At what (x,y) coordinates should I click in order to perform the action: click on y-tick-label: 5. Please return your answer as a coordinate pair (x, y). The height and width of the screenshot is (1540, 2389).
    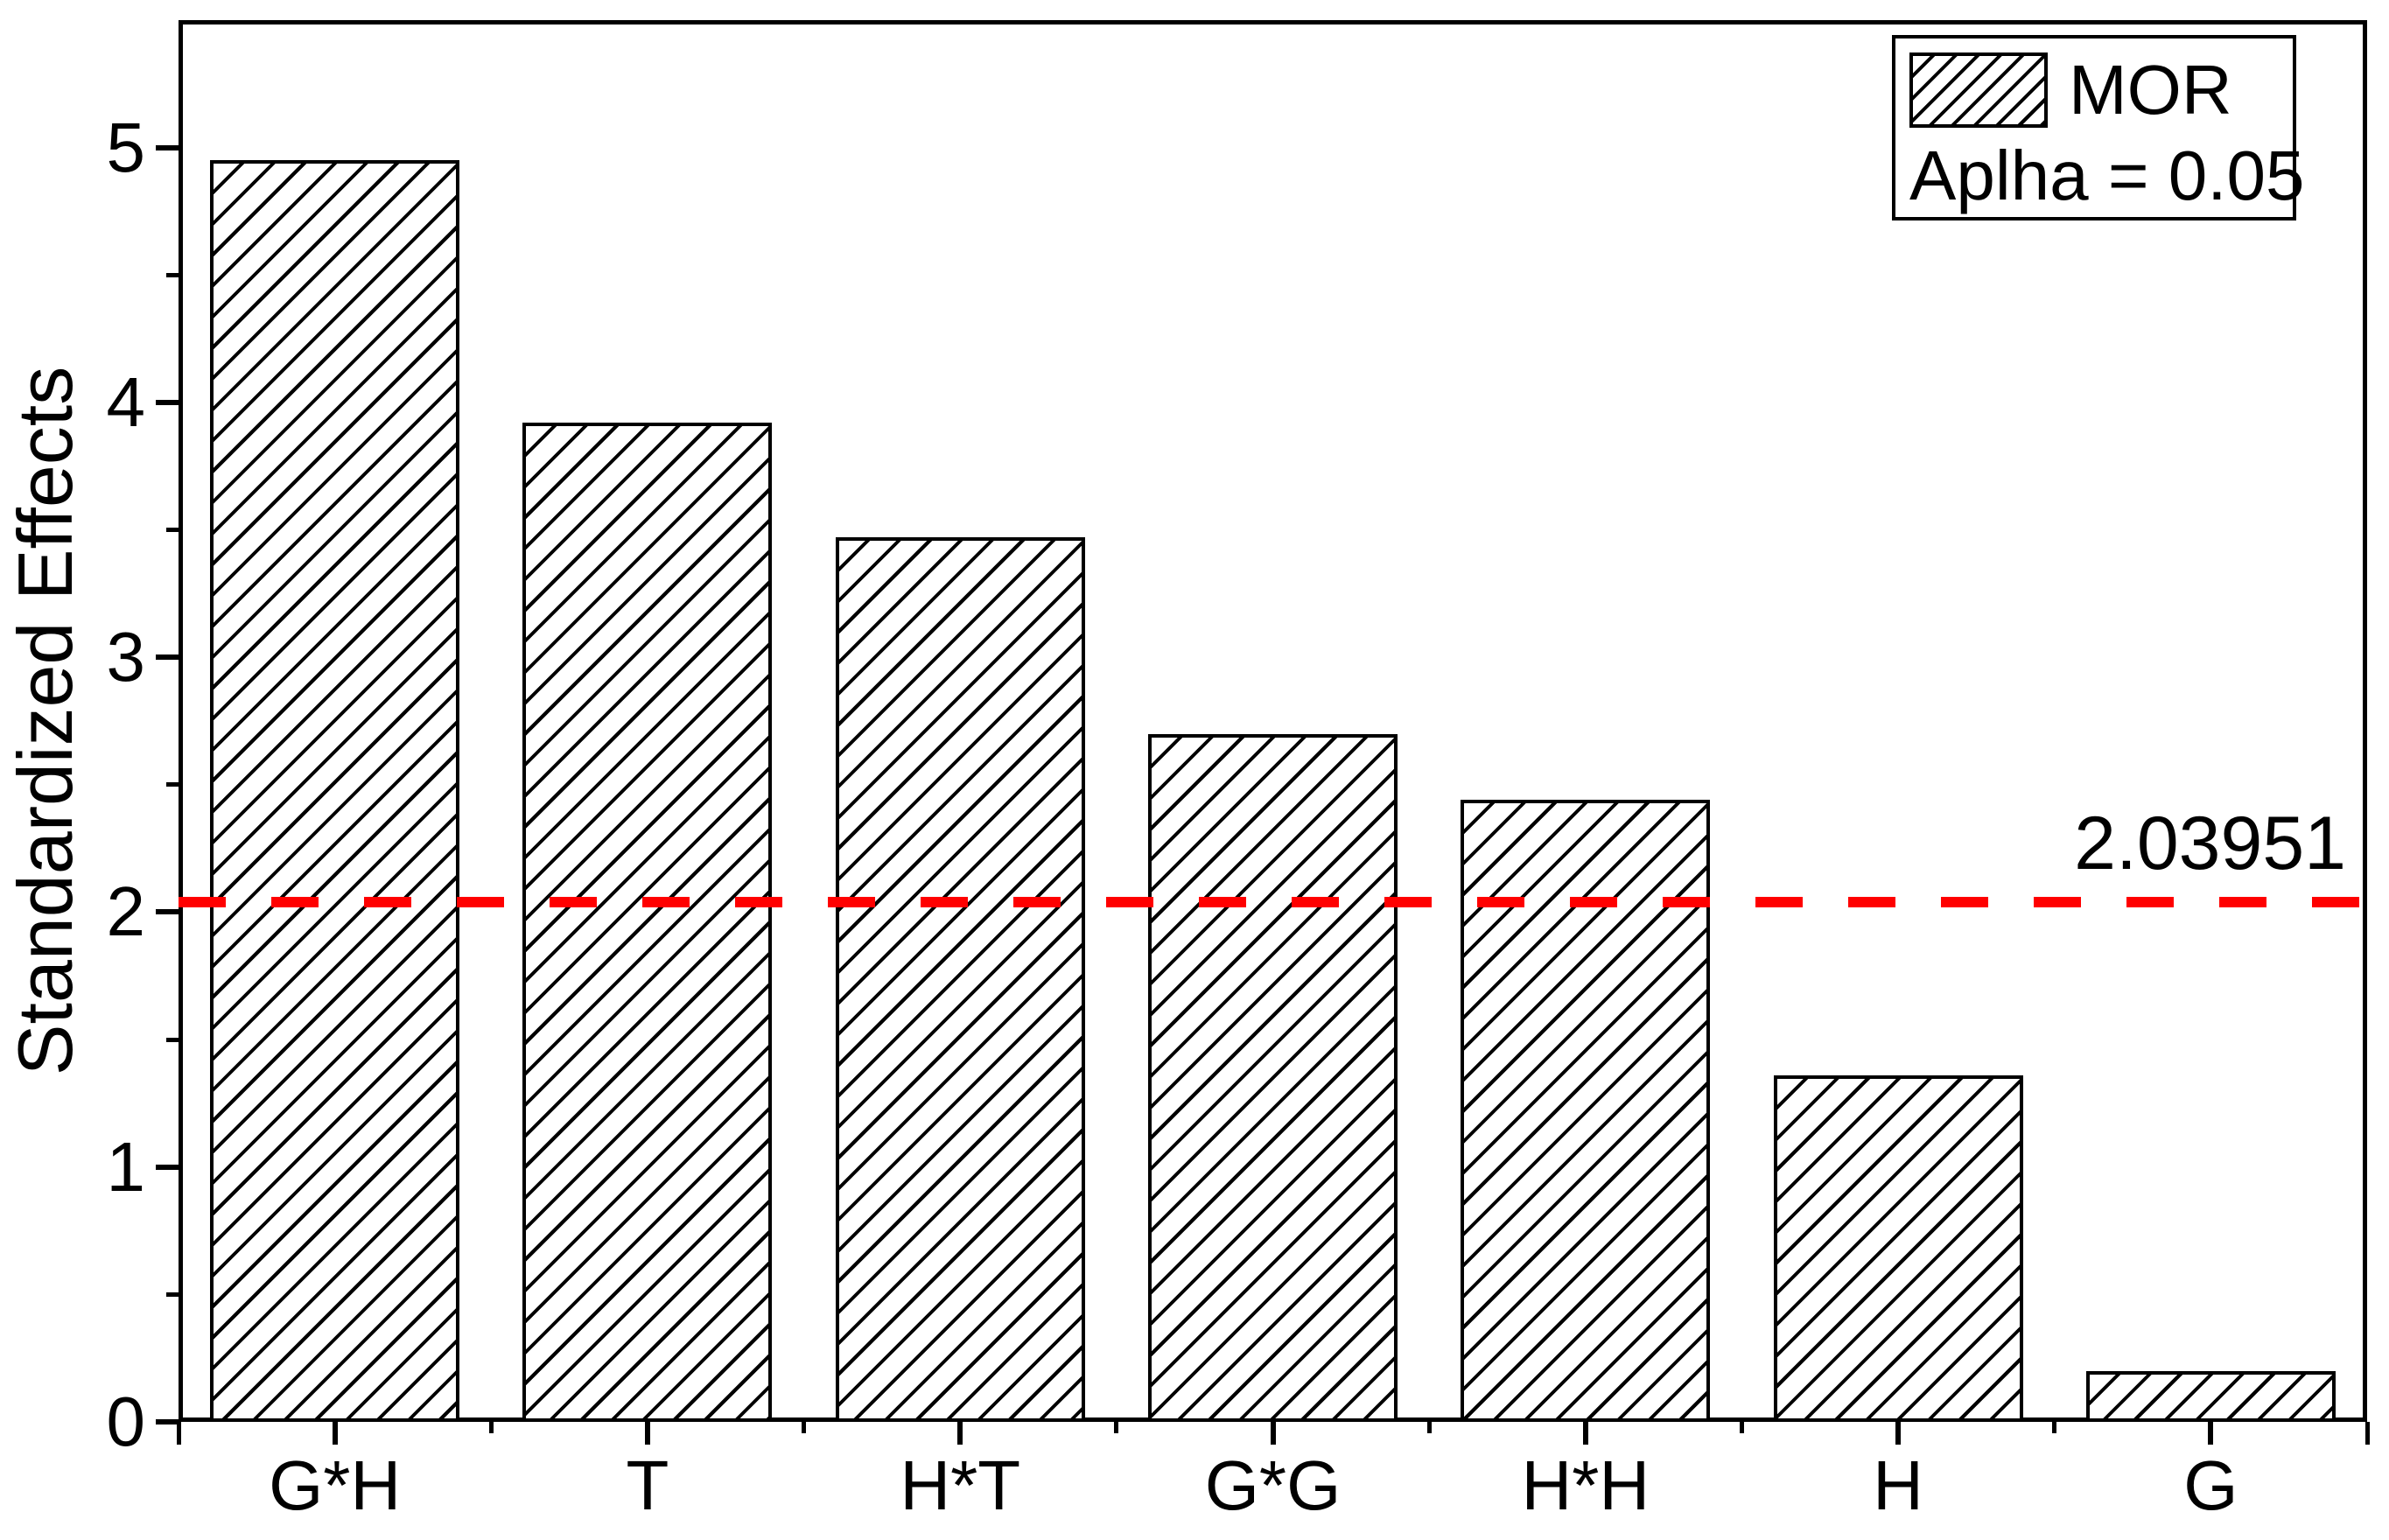
    Looking at the image, I should click on (126, 147).